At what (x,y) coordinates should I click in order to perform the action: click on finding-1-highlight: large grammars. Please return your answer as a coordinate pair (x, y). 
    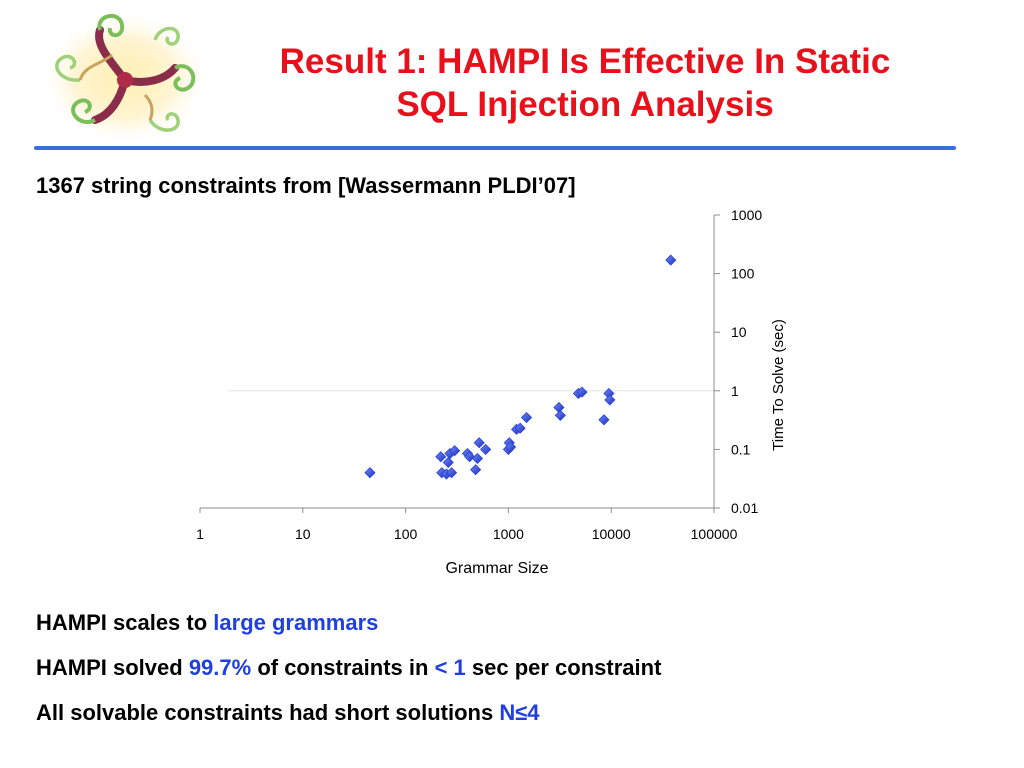
    Looking at the image, I should click on (296, 622).